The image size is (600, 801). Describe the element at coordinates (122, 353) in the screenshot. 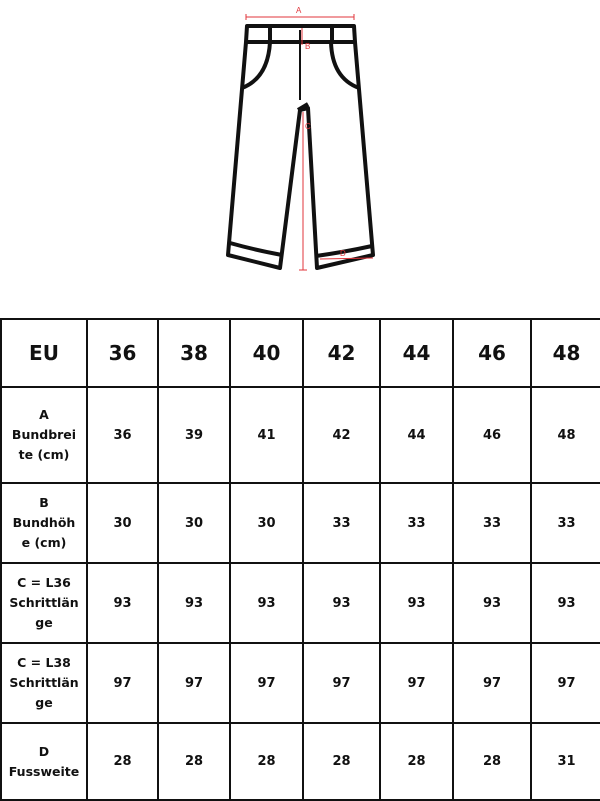

I see `header-size: 36` at that location.